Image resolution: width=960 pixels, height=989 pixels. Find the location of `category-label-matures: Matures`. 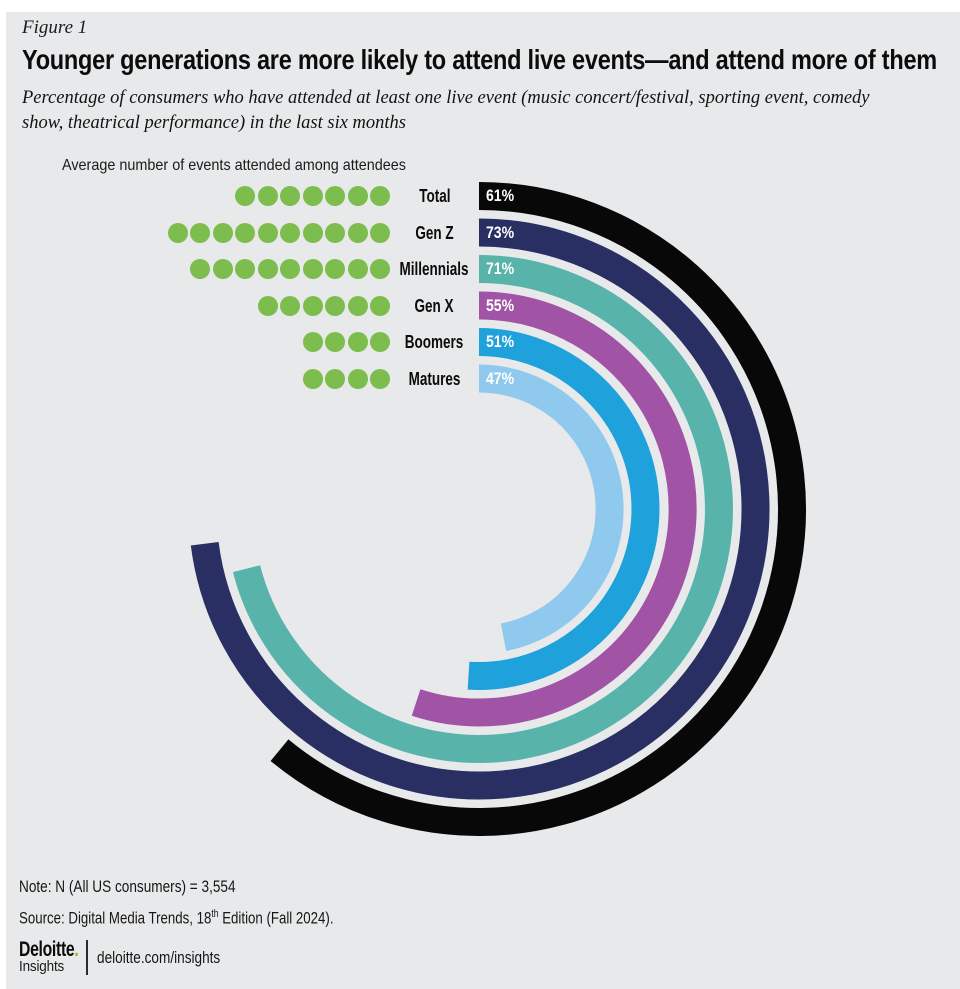

category-label-matures: Matures is located at coordinates (434, 379).